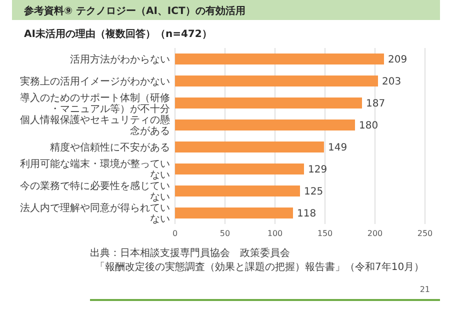  What do you see at coordinates (95, 213) in the screenshot?
I see `y-tick-label: 法人内で理解や同意が得られていない` at bounding box center [95, 213].